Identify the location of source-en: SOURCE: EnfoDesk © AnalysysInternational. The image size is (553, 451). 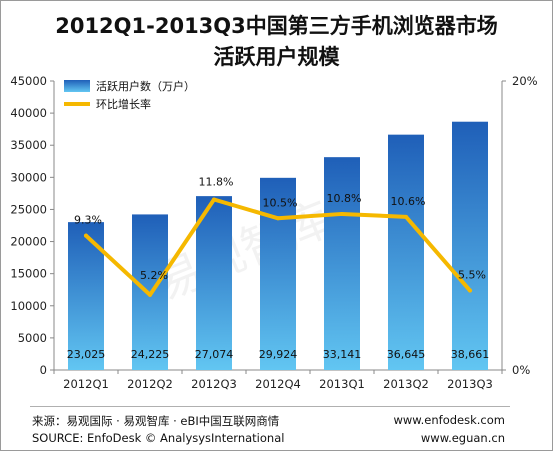
(158, 438).